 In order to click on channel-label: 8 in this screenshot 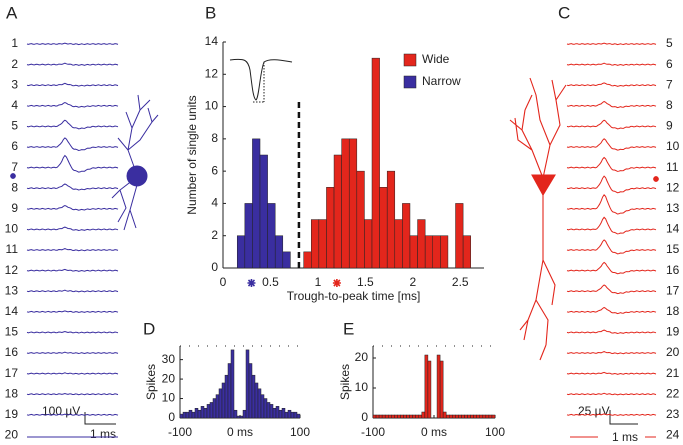, I will do `click(14, 187)`.